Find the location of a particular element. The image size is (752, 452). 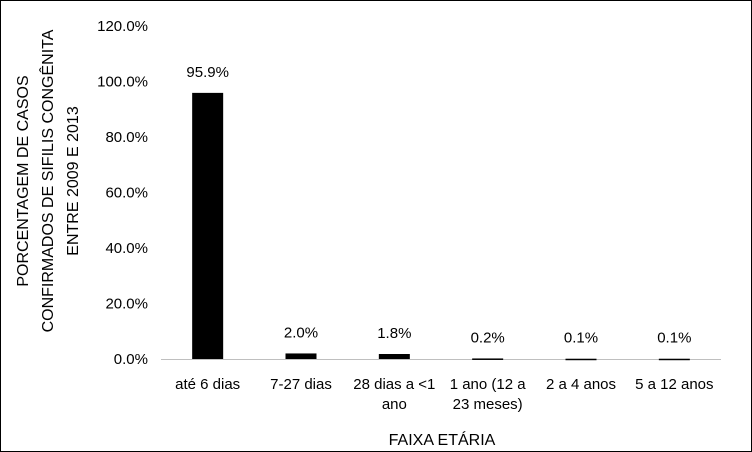

y-tick-labels: 0.0% 20.0% 40.0% 60.0% 80.0% 100.0% 120.0% is located at coordinates (122, 193).